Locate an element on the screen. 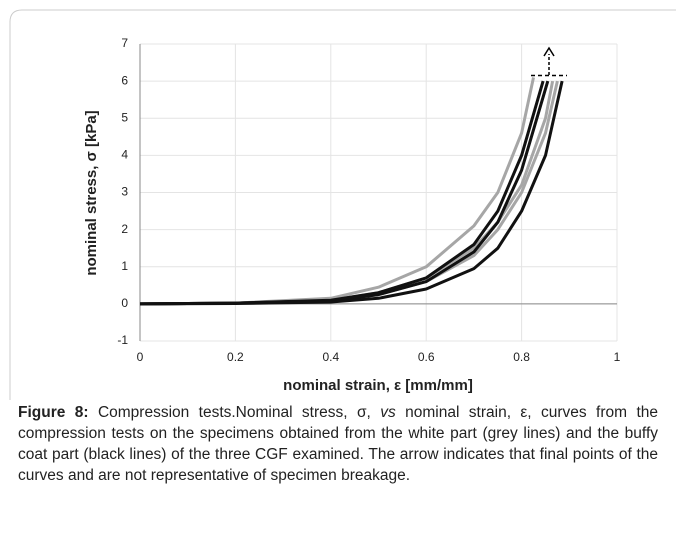  y-tick-label: 7 is located at coordinates (124, 43).